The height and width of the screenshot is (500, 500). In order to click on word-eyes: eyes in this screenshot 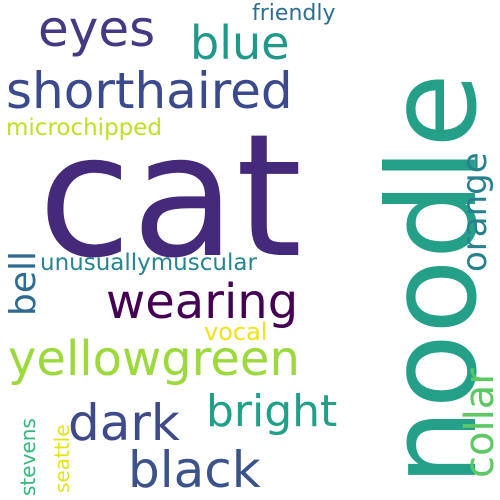, I will do `click(97, 29)`.